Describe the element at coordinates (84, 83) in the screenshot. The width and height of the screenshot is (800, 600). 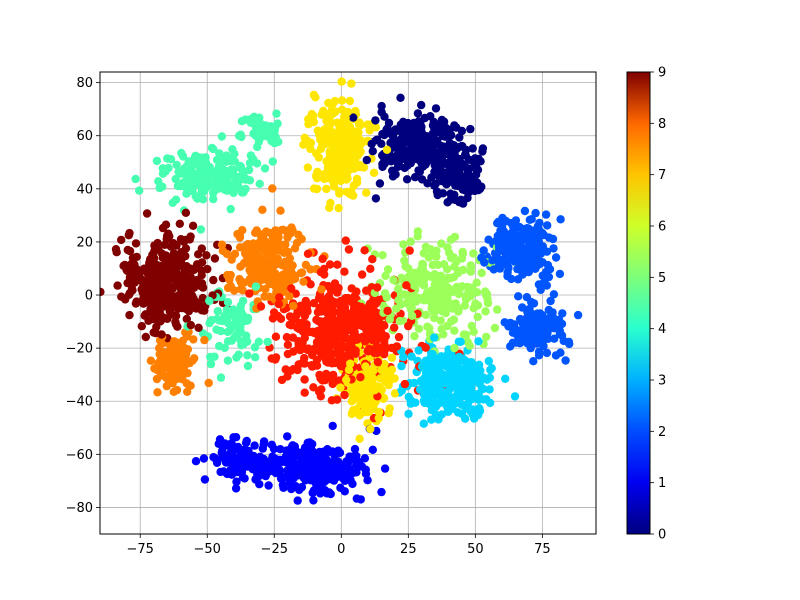
I see `y-tick-label: 80` at that location.